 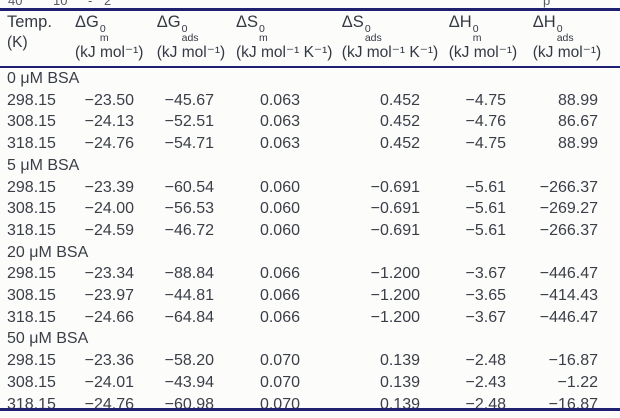 I want to click on section-label: 20 μM BSA, so click(x=48, y=252).